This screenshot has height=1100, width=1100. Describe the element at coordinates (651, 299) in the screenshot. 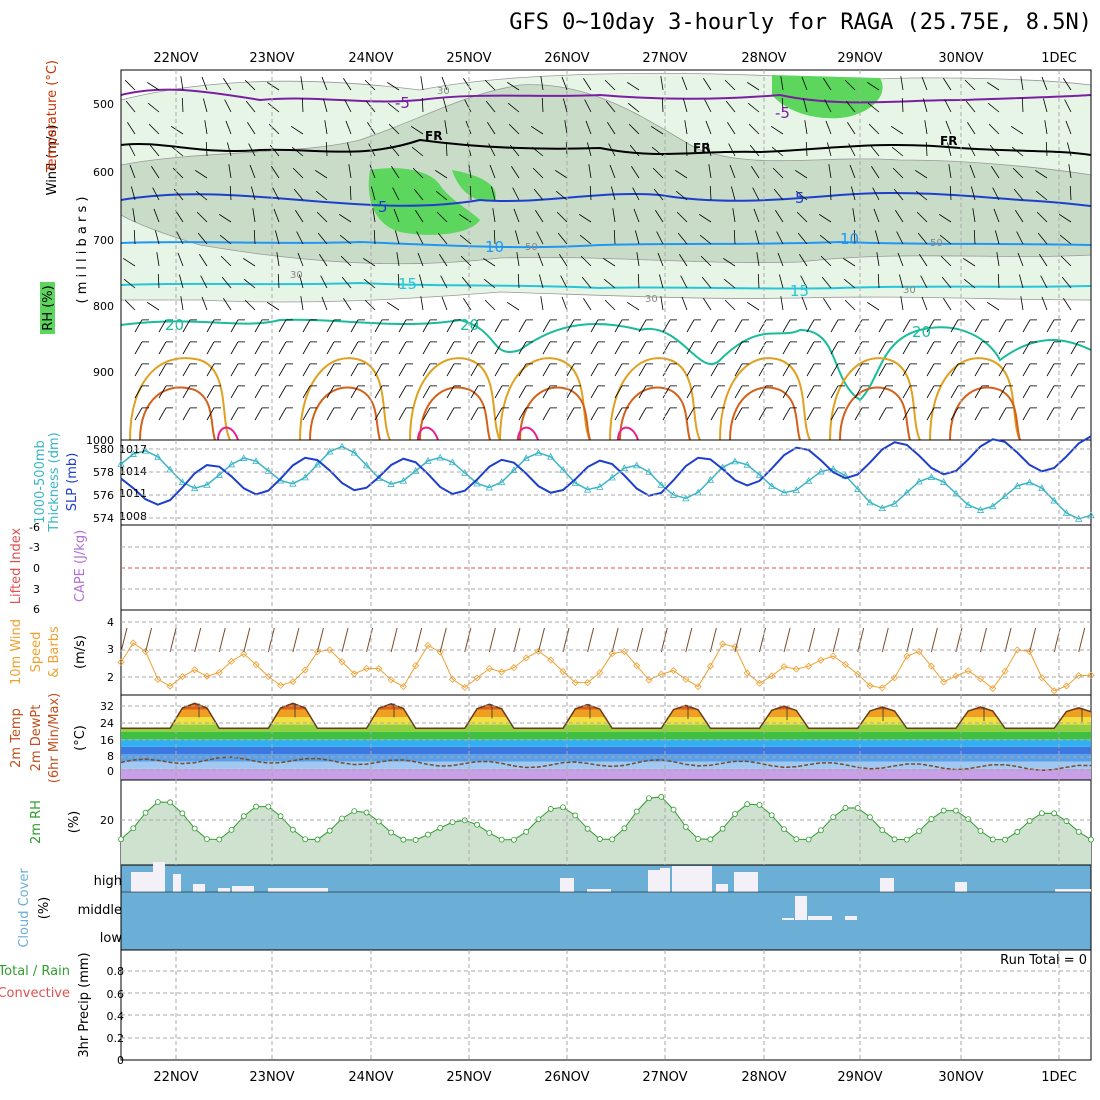

I see `contour-label: 30` at that location.